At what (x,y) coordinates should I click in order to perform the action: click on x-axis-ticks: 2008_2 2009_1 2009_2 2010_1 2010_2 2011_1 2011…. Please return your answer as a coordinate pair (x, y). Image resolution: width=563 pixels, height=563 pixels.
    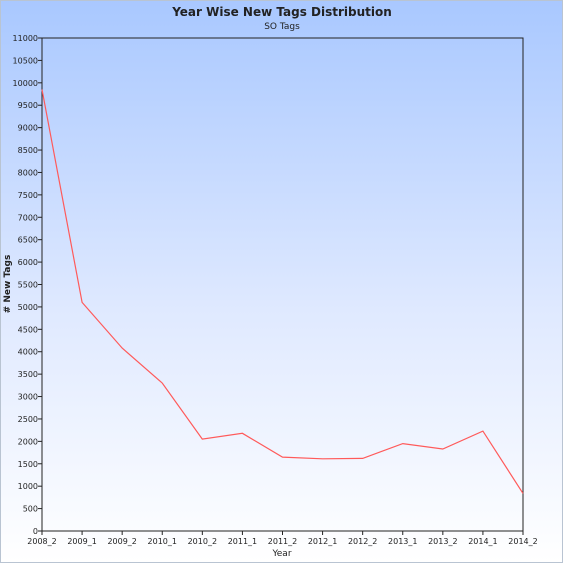
    Looking at the image, I should click on (282, 538).